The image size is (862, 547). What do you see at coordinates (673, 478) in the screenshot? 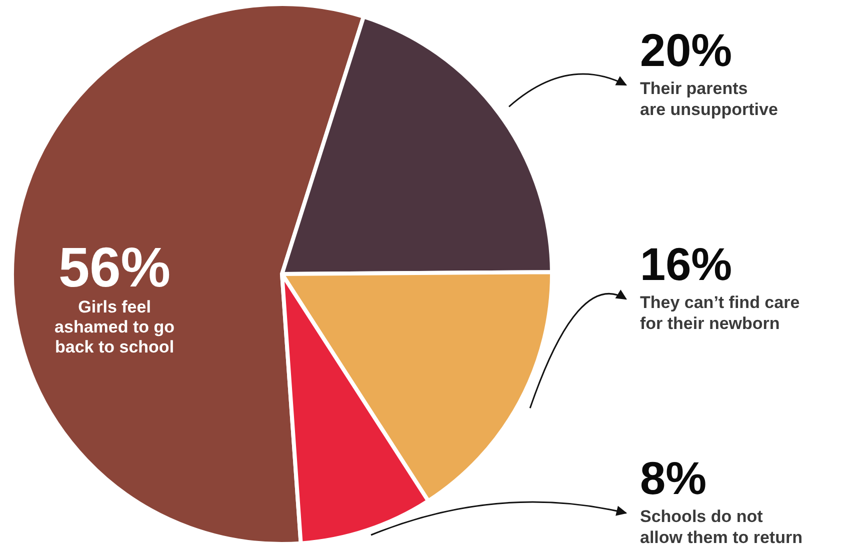
I see `data-label: 8%` at bounding box center [673, 478].